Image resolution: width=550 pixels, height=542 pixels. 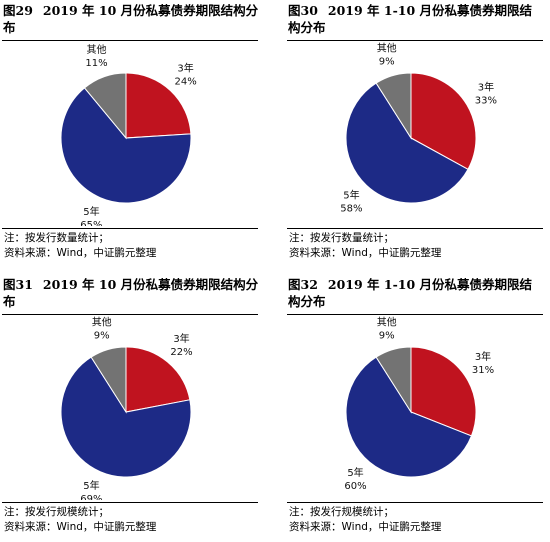 I want to click on slice-label-value: 65%, so click(x=91, y=223).